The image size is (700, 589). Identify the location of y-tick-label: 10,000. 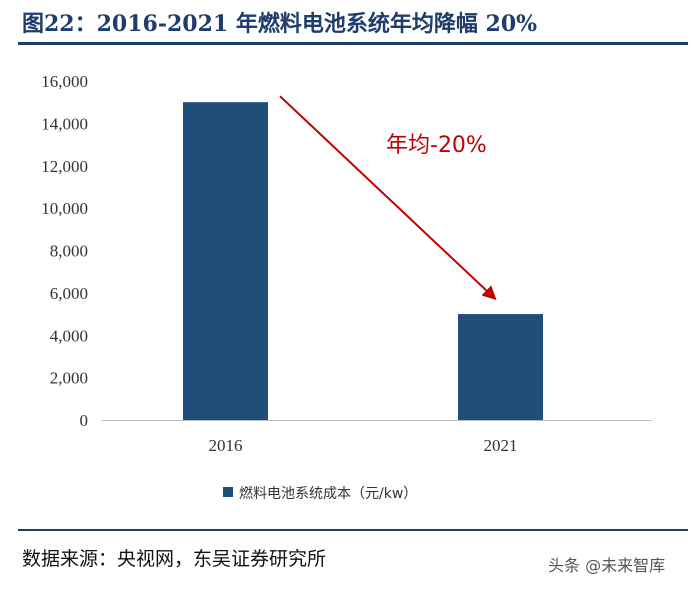
(64, 208).